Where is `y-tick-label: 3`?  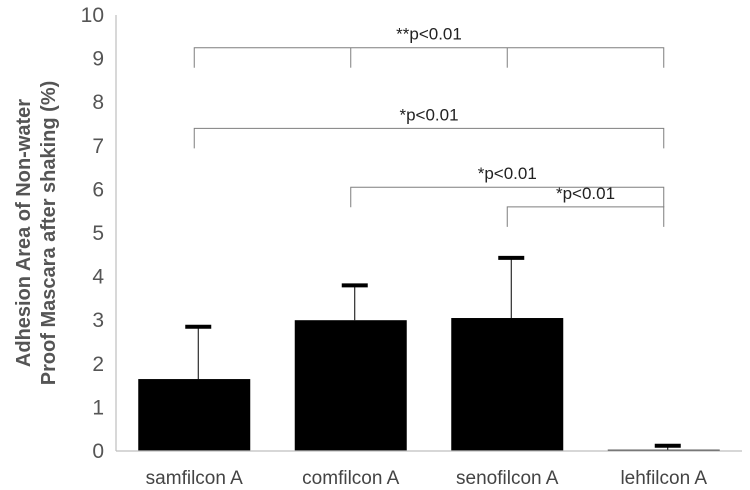 y-tick-label: 3 is located at coordinates (98, 320).